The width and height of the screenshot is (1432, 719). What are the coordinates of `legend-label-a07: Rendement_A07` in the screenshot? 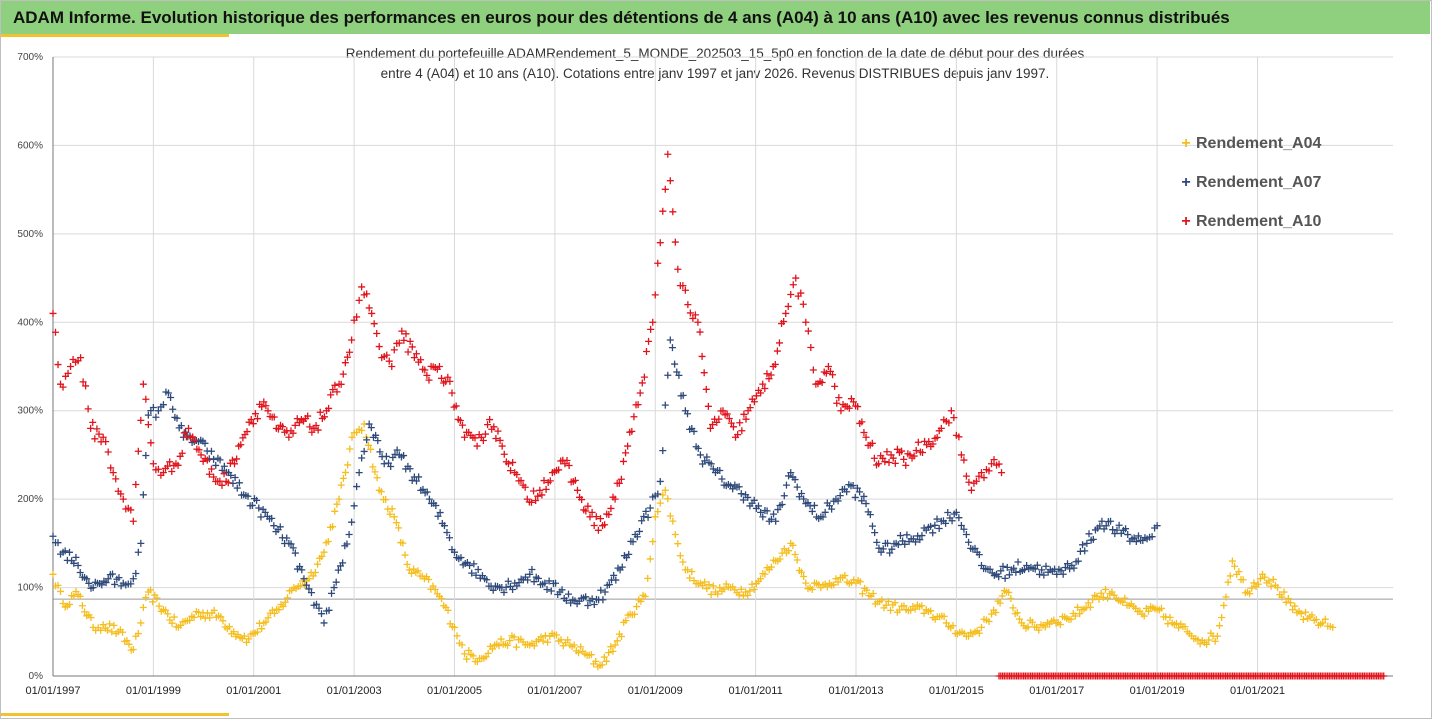 It's located at (1259, 182).